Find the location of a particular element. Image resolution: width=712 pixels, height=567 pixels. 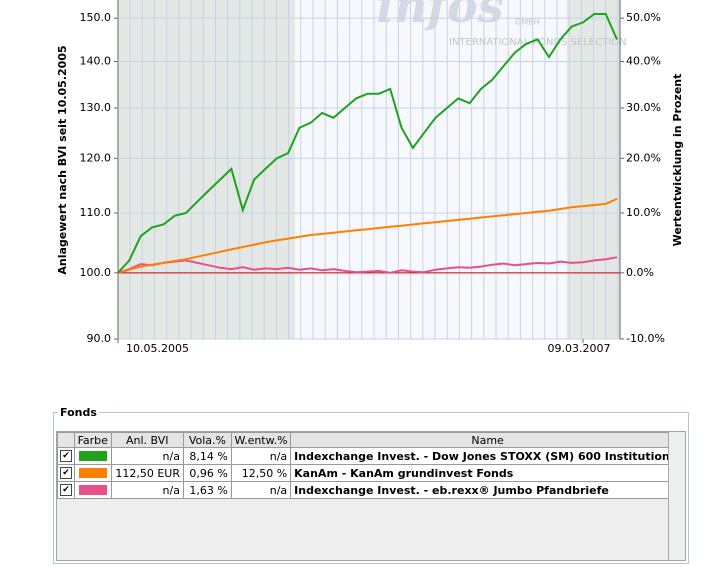

shaded-period is located at coordinates (206, 169).